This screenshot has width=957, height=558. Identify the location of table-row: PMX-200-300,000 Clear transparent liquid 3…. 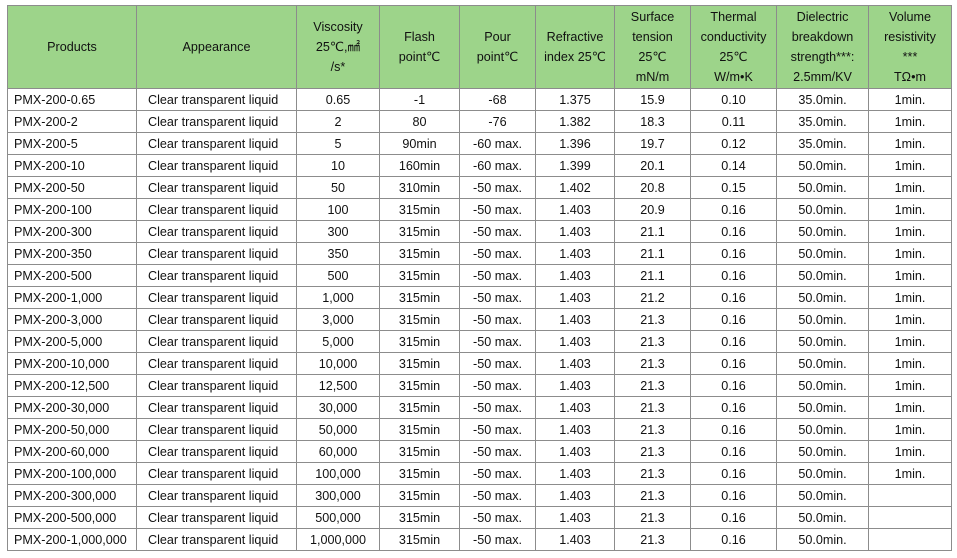
(479, 495).